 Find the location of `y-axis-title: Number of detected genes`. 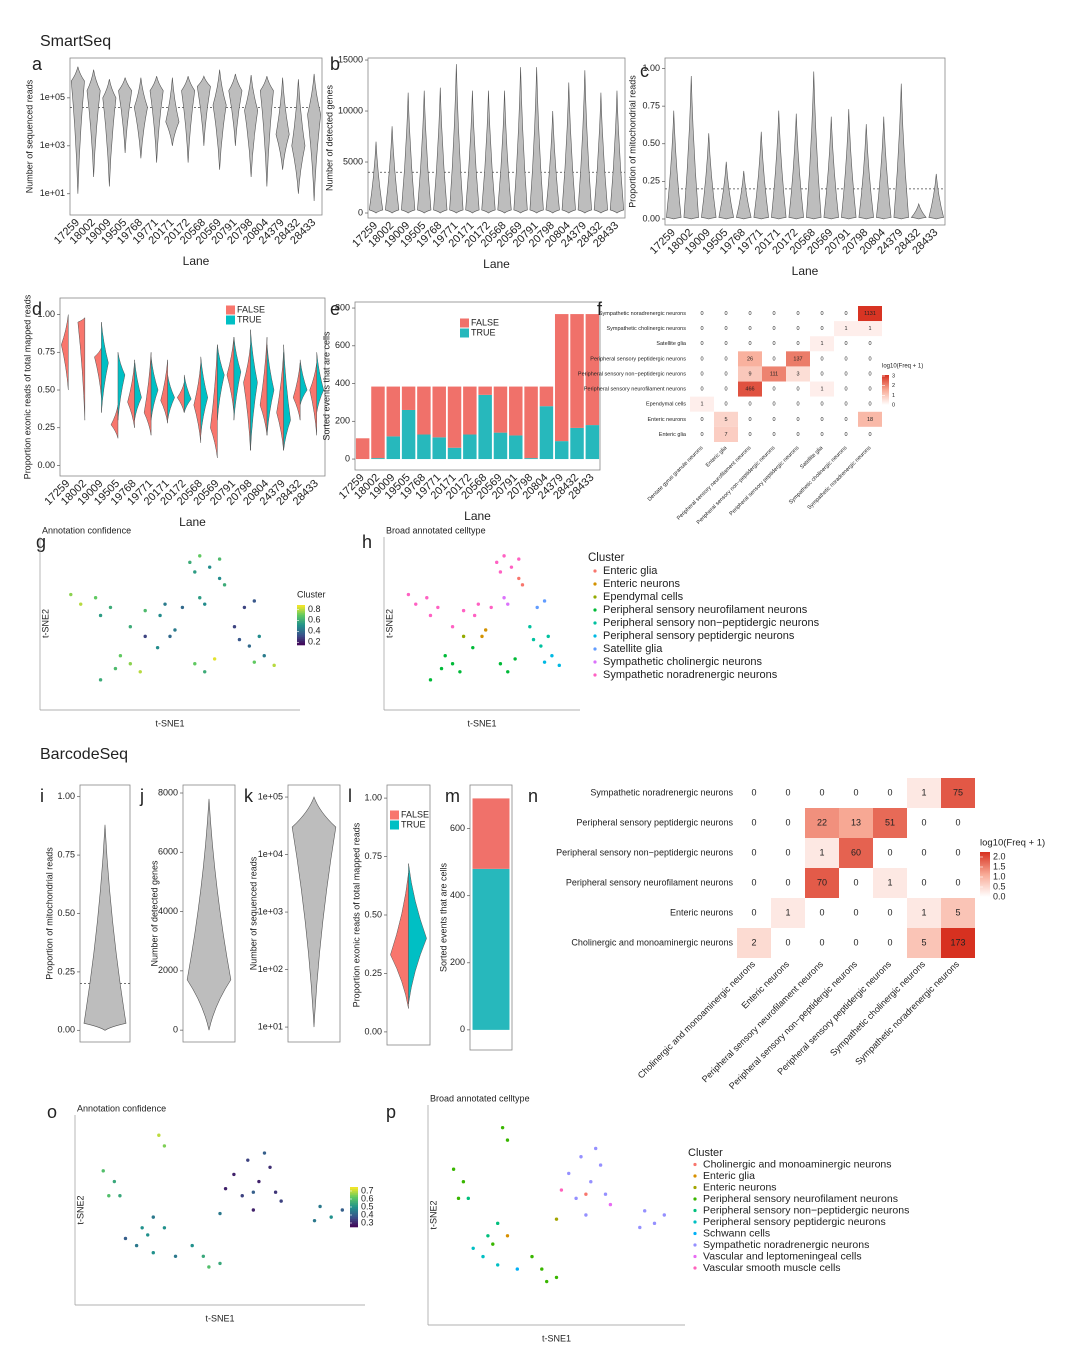

y-axis-title: Number of detected genes is located at coordinates (154, 913).